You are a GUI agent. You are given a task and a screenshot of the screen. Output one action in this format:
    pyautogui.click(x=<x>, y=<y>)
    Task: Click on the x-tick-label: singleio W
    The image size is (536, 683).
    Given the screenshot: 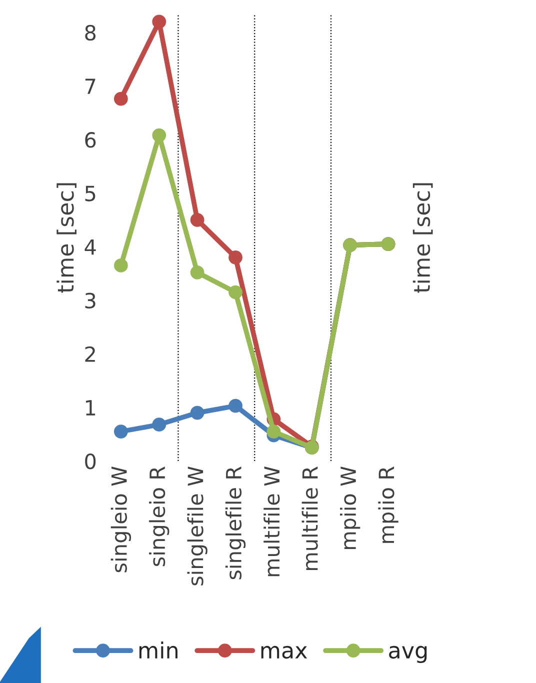 What is the action you would take?
    pyautogui.click(x=121, y=519)
    